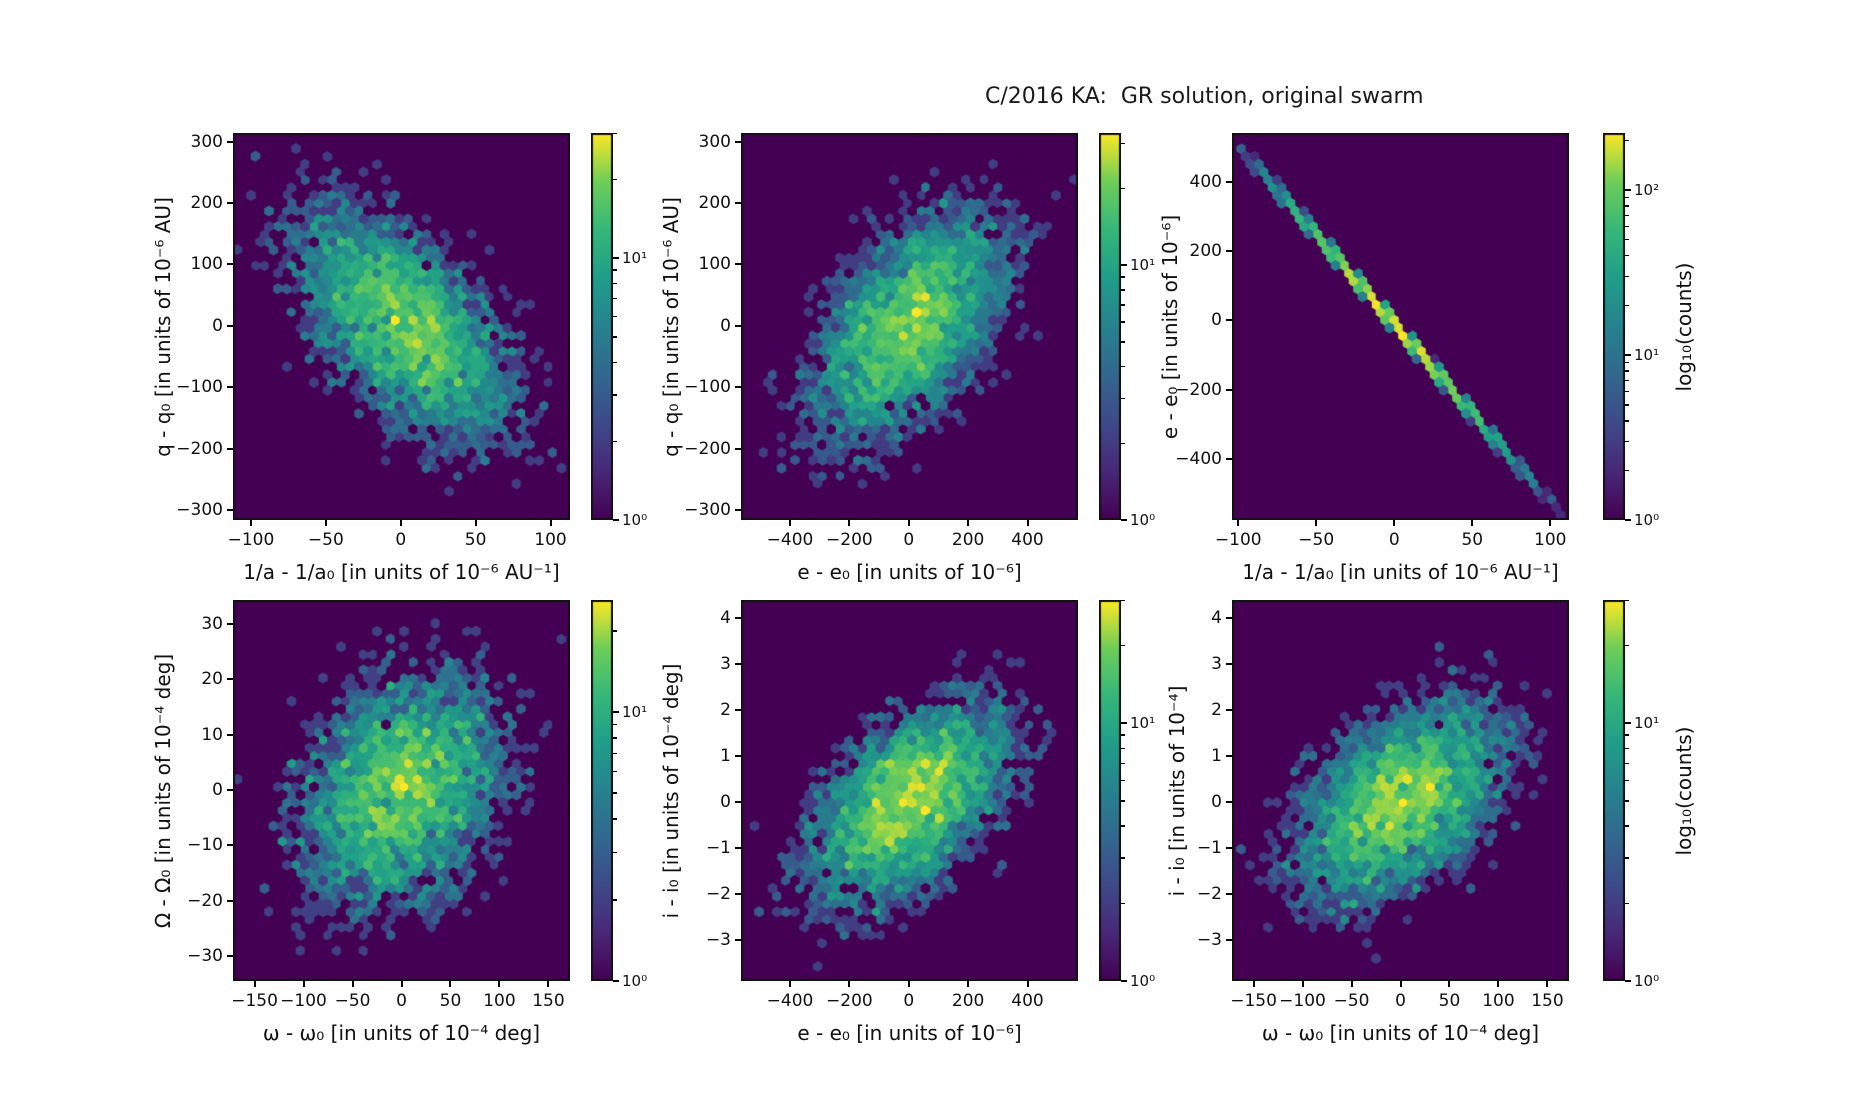 The image size is (1853, 1111). What do you see at coordinates (1110, 326) in the screenshot?
I see `colorbar` at bounding box center [1110, 326].